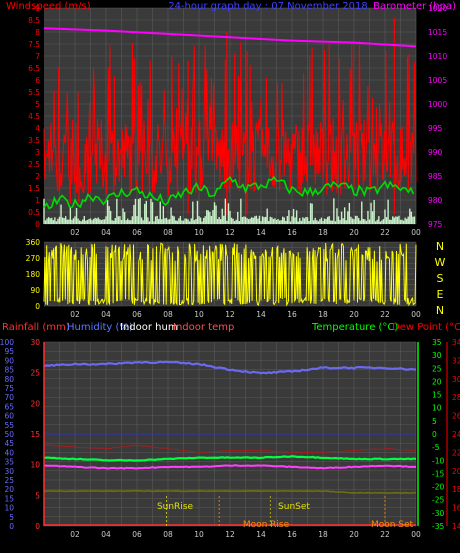  What do you see at coordinates (438, 513) in the screenshot?
I see `temp-y-tick-label: -30` at bounding box center [438, 513].